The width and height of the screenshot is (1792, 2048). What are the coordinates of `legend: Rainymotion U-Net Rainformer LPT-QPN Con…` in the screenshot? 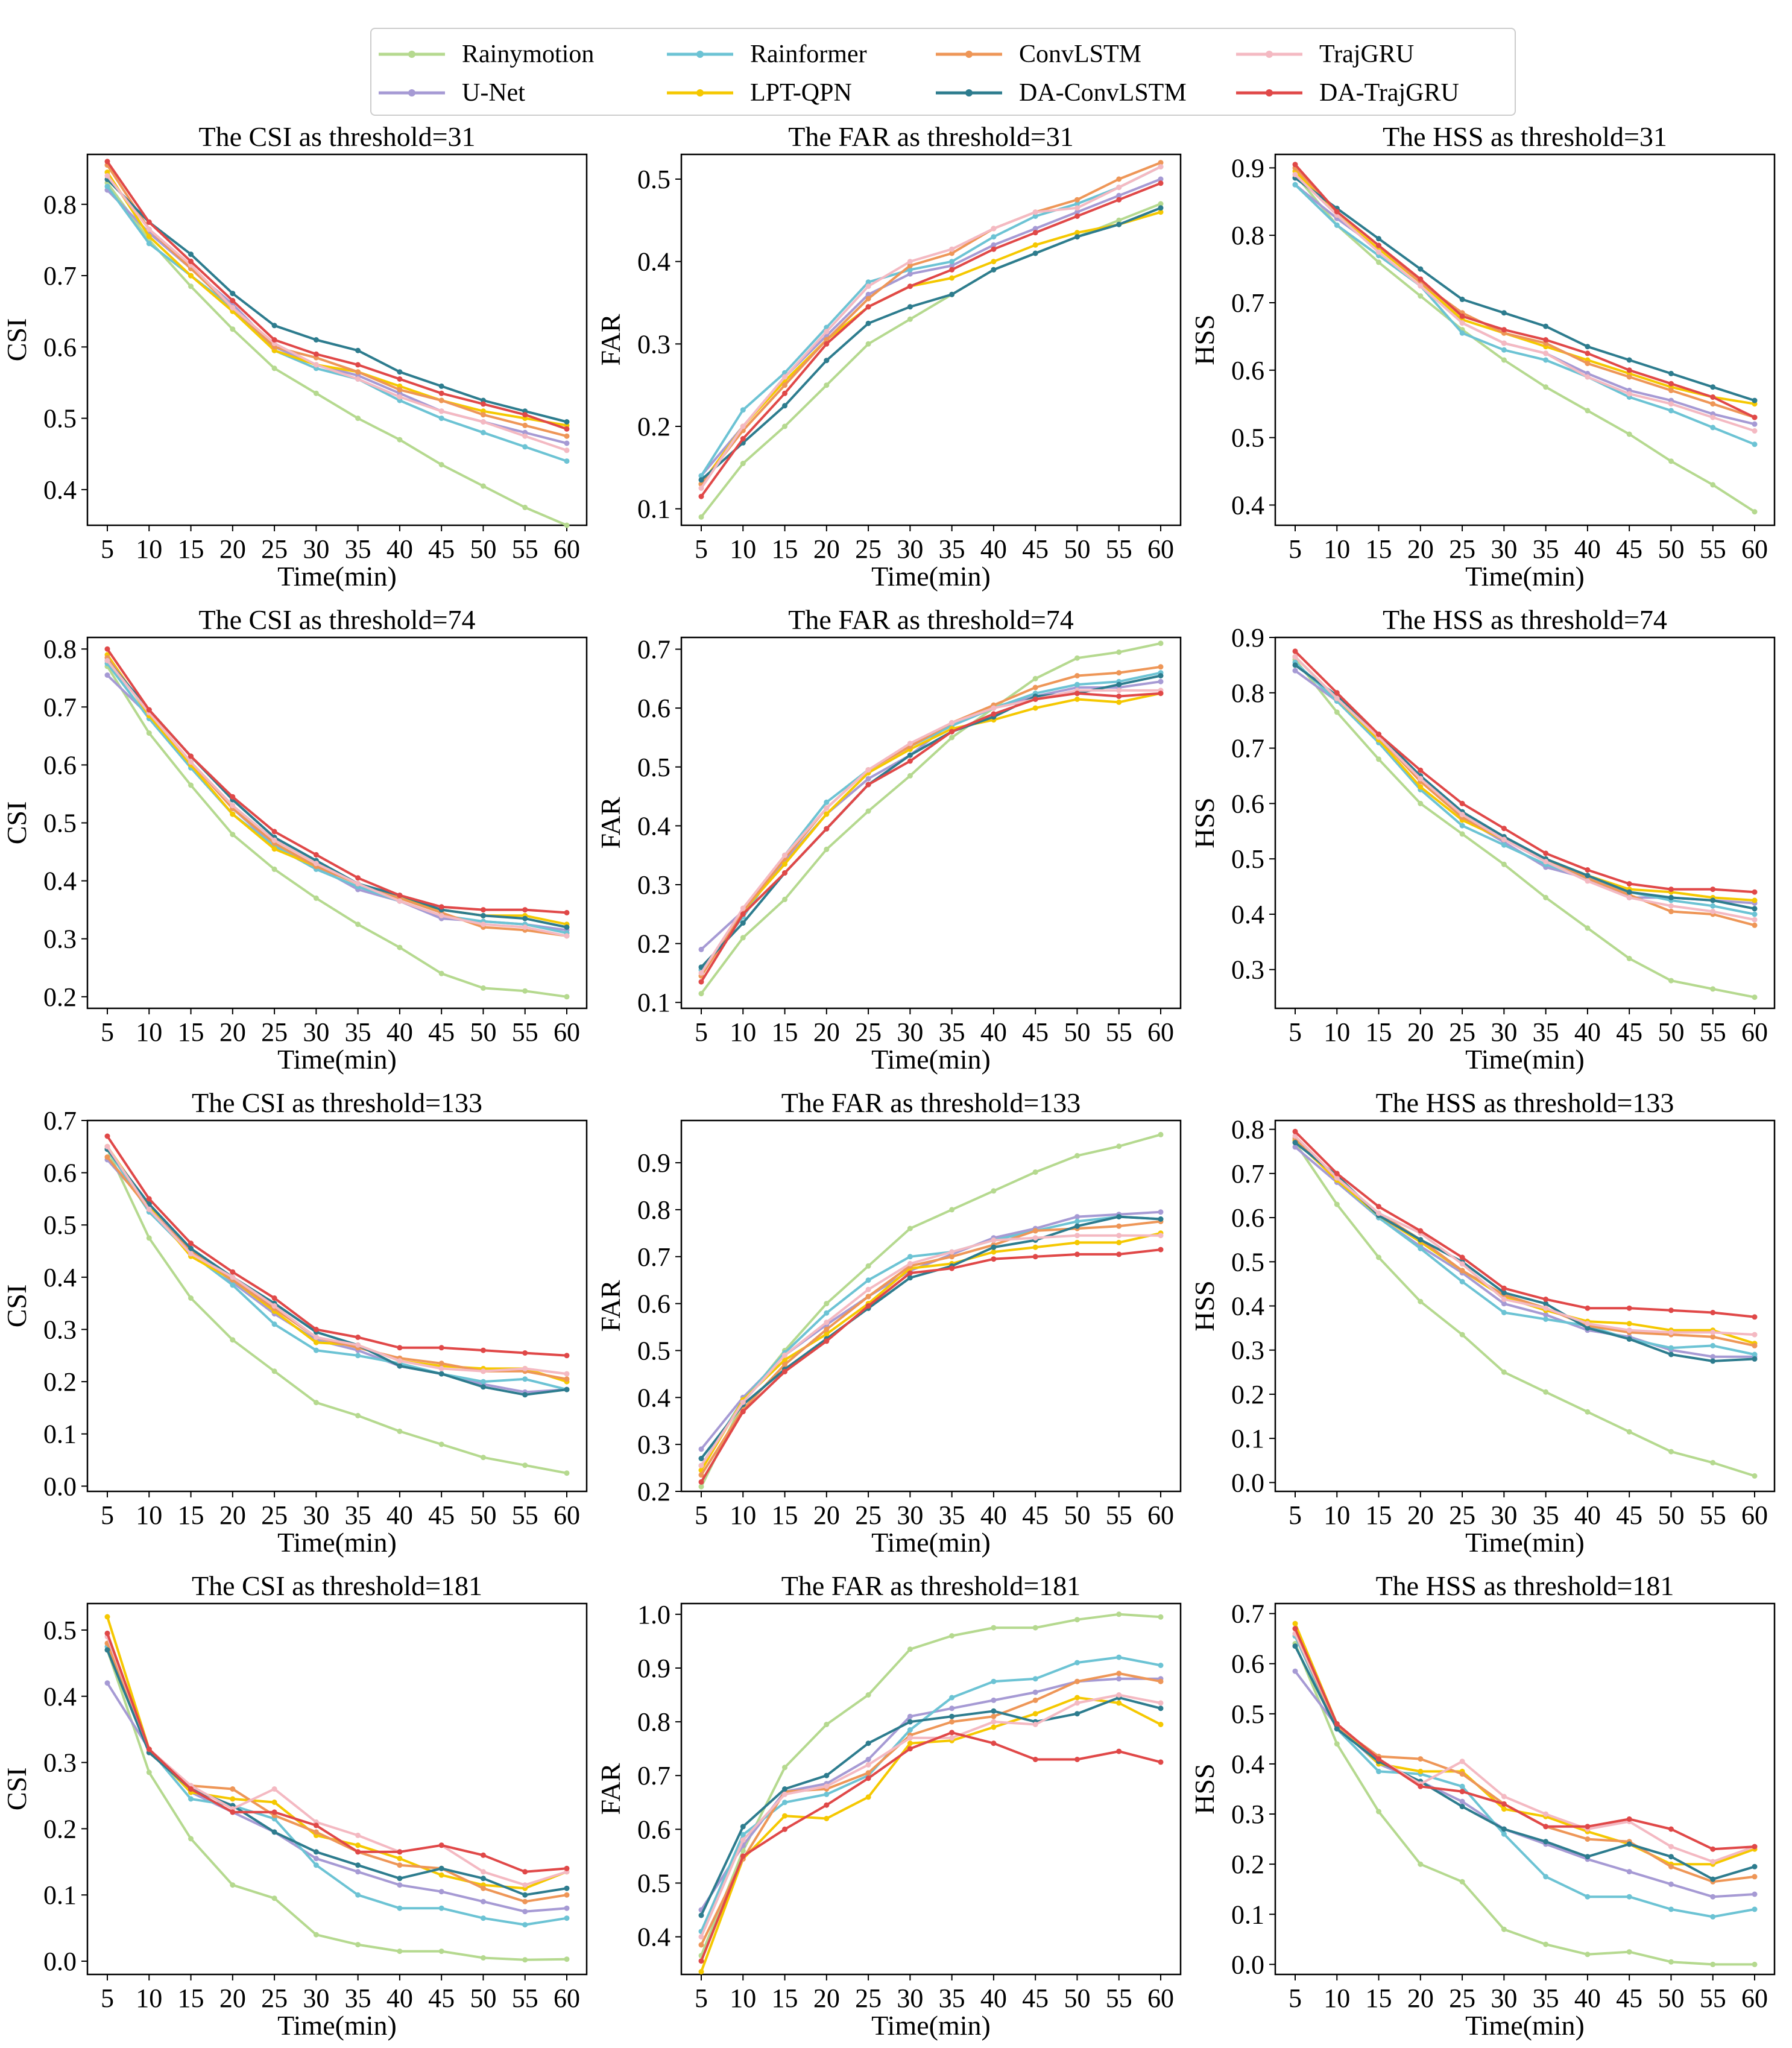 It's located at (943, 72).